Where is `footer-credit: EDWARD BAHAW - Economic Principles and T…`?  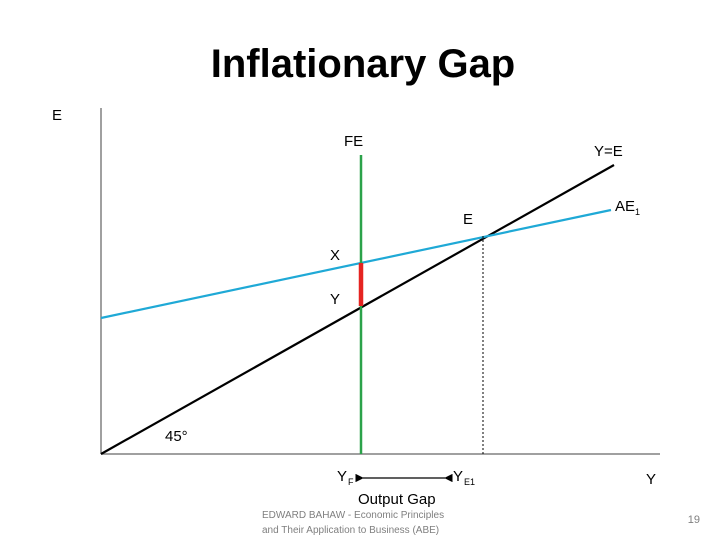
footer-credit: EDWARD BAHAW - Economic Principles and T… is located at coordinates (377, 523).